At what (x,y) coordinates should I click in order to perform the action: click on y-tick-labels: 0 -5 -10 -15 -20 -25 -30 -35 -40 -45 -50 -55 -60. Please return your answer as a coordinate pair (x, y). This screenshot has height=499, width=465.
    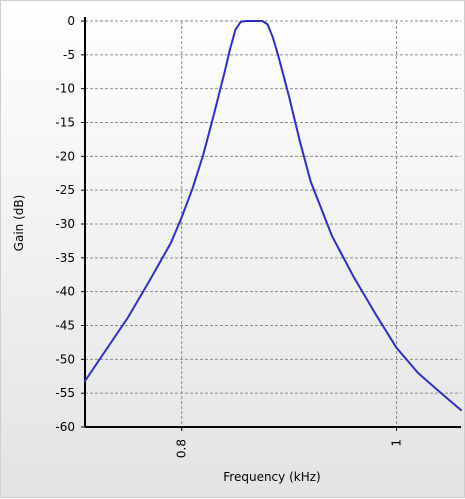
    Looking at the image, I should click on (65, 224).